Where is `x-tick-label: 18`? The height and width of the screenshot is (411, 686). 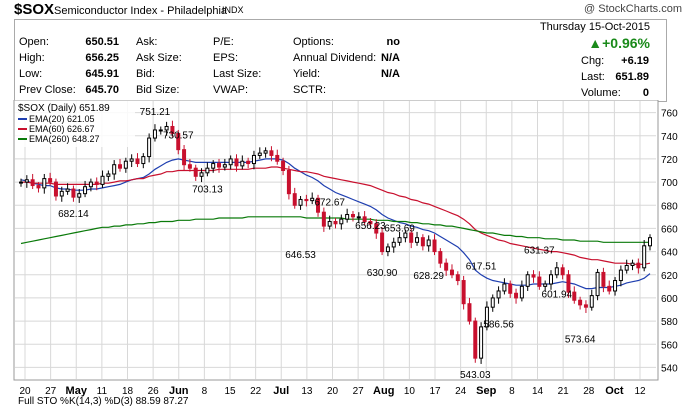
x-tick-label: 18 is located at coordinates (128, 391).